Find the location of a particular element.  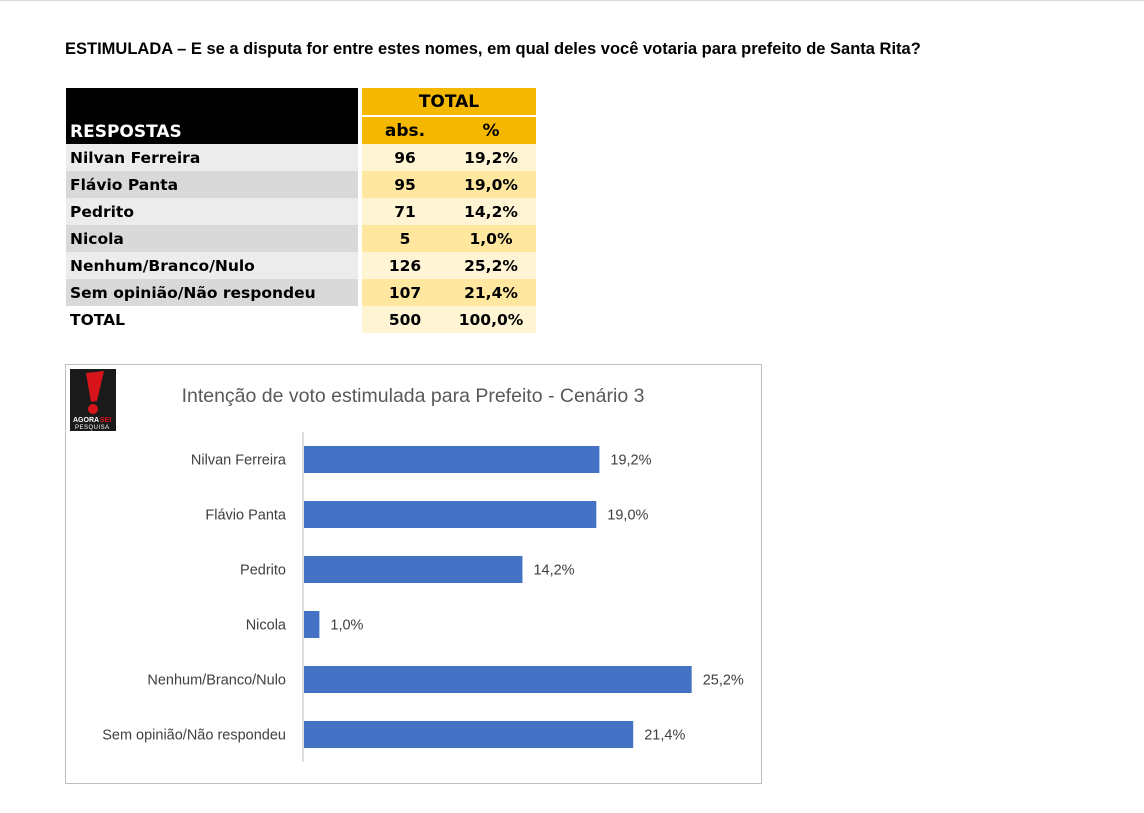

row-abs: 5 is located at coordinates (405, 238).